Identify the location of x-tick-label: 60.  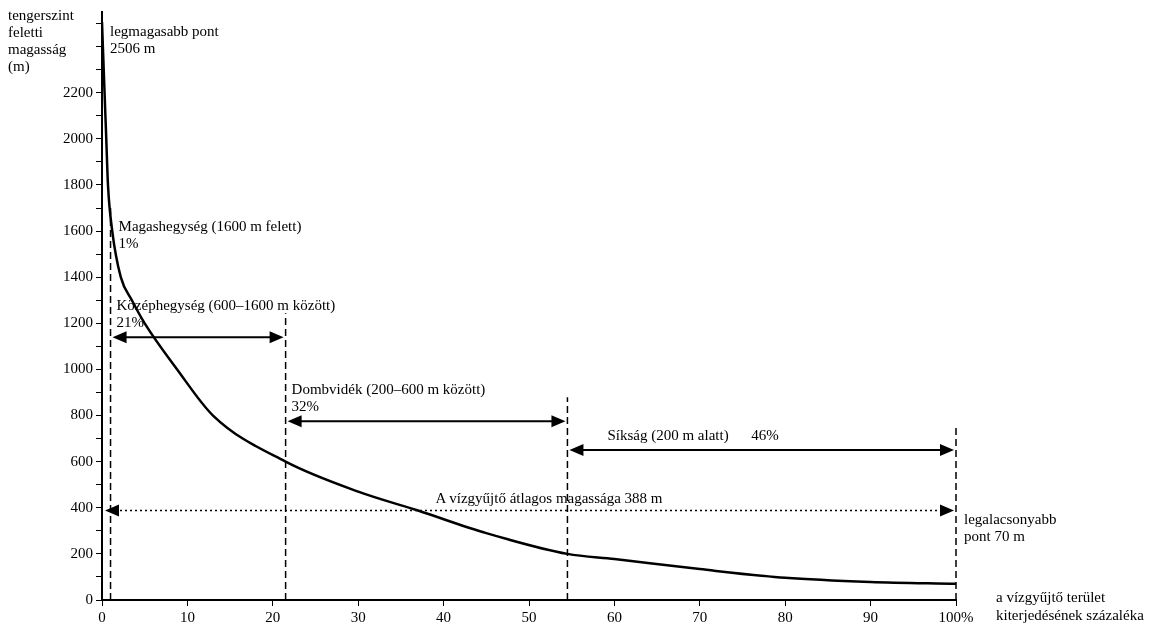
(614, 616).